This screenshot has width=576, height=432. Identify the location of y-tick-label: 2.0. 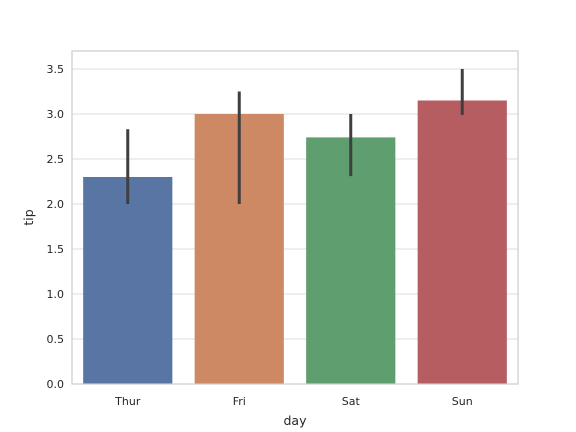
(56, 204).